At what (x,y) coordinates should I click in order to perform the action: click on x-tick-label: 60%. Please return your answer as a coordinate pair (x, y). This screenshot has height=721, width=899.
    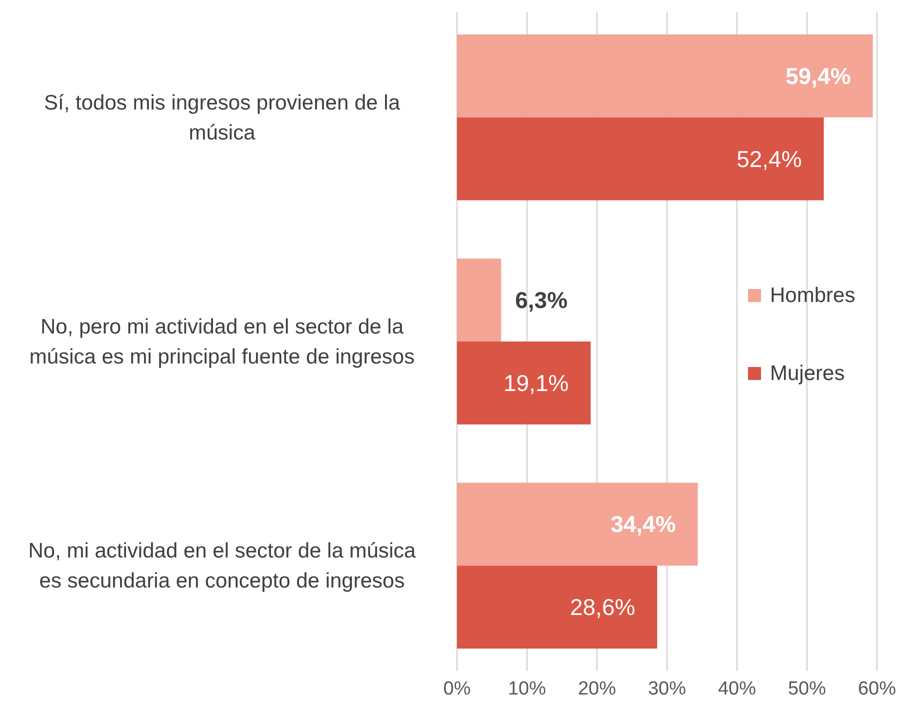
    Looking at the image, I should click on (877, 689).